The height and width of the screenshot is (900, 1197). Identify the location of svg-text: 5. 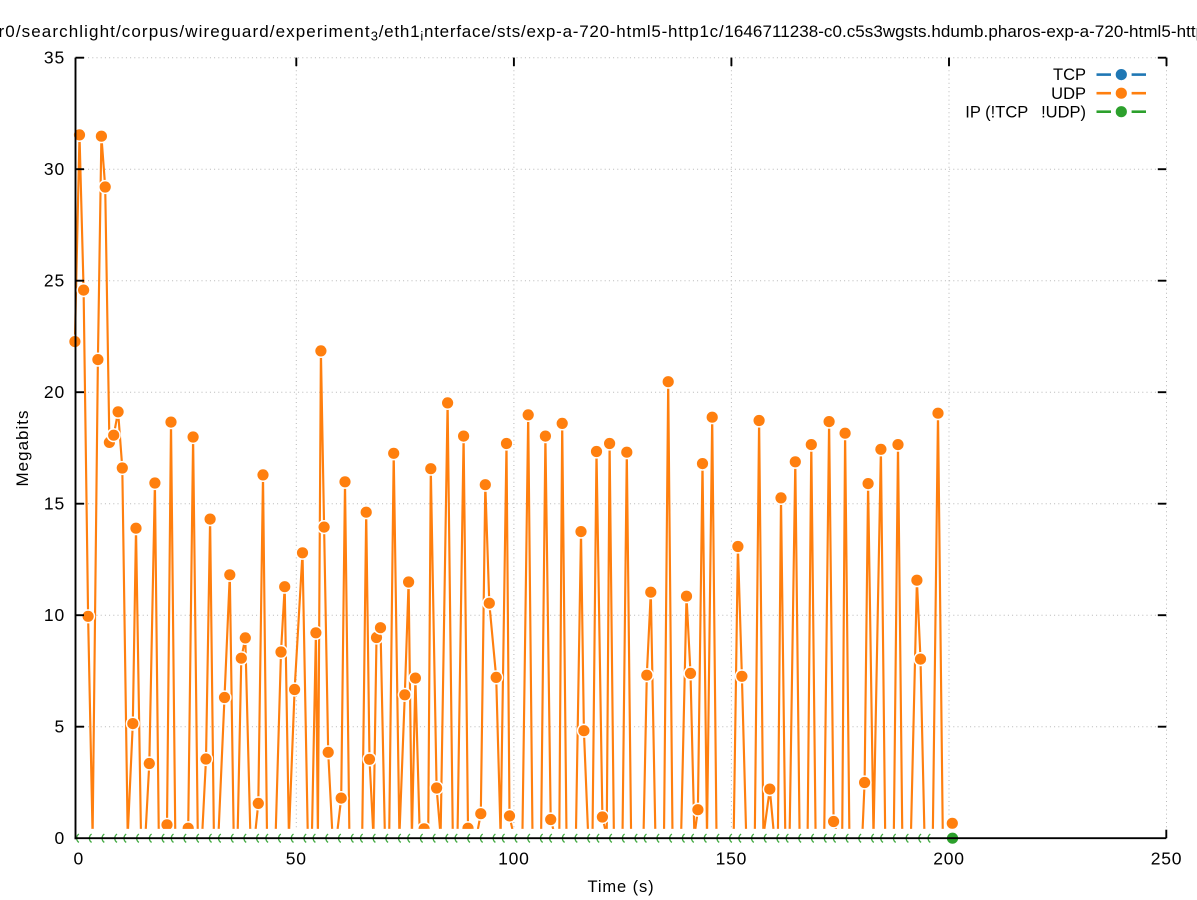
(59, 727).